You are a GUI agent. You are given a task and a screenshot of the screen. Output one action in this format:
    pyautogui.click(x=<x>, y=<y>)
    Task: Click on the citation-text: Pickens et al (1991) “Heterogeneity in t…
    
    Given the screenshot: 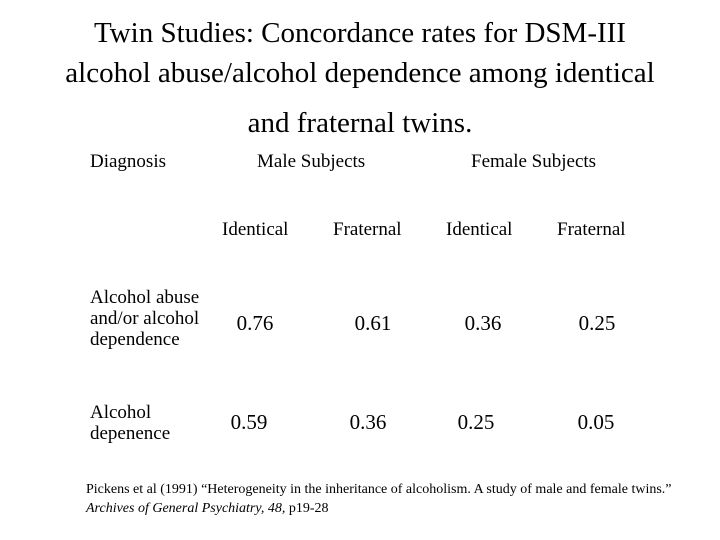 What is the action you would take?
    pyautogui.click(x=379, y=489)
    